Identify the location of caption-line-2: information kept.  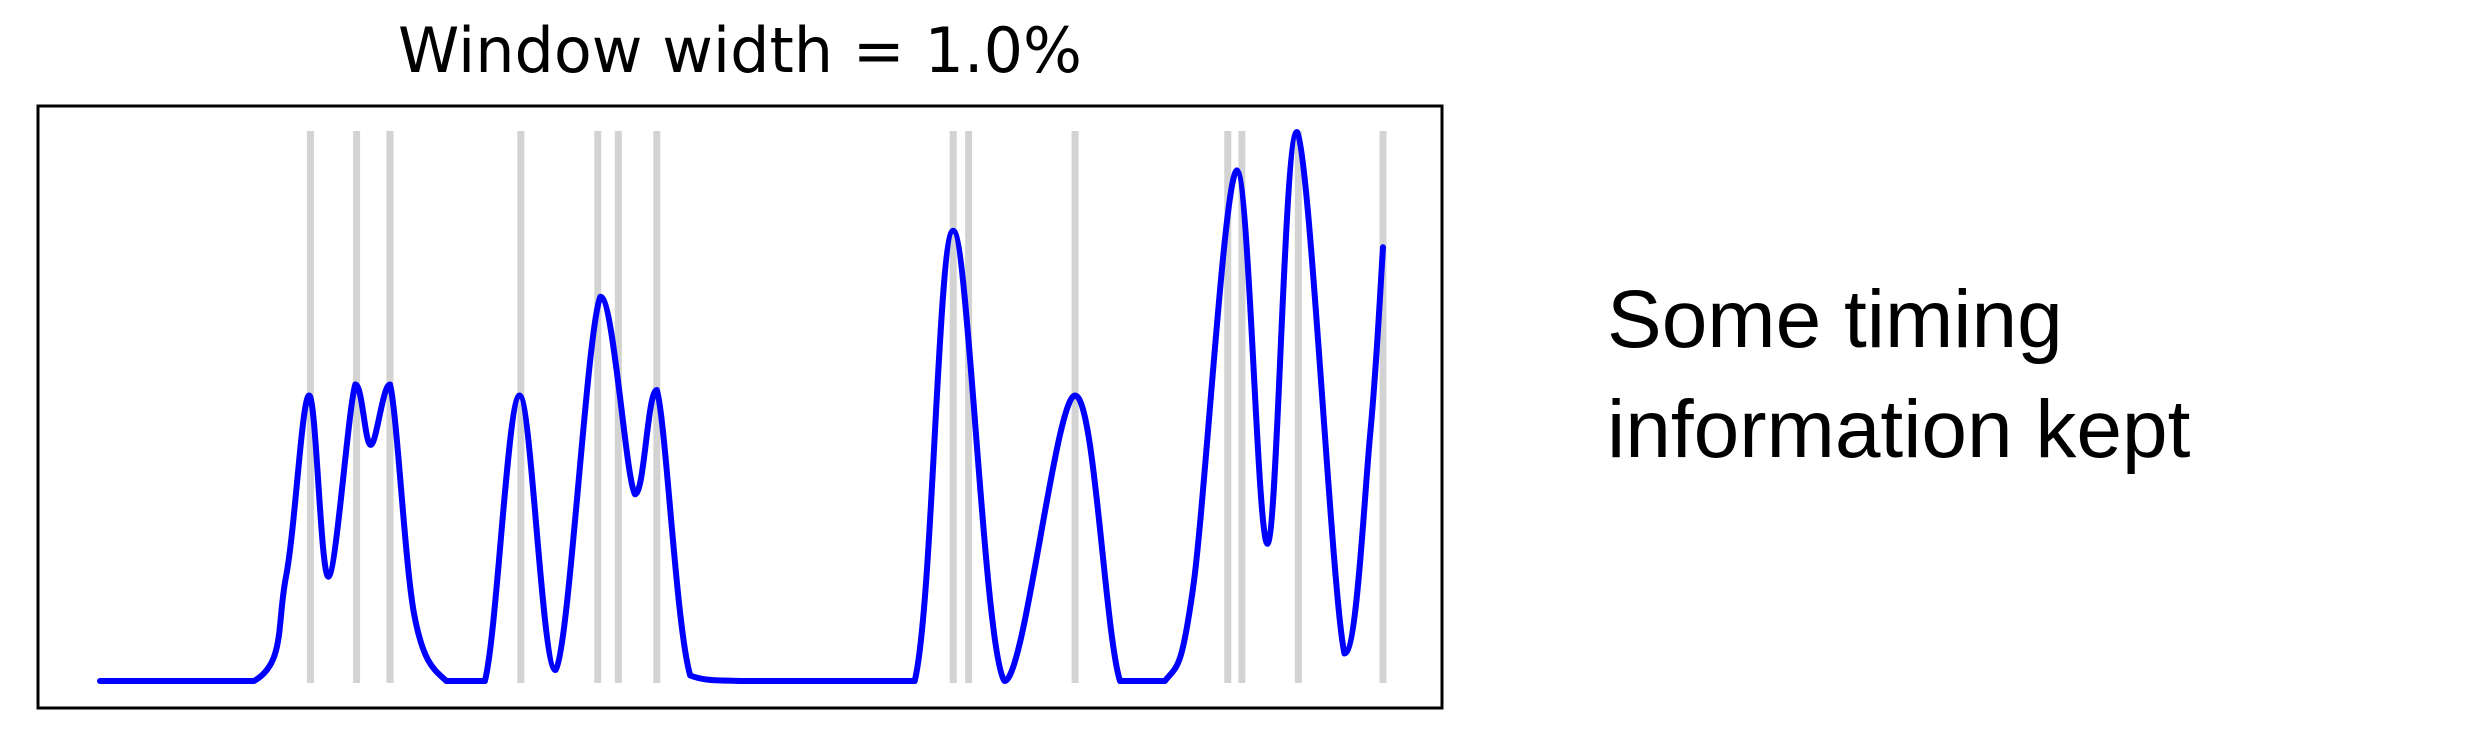
(1899, 429).